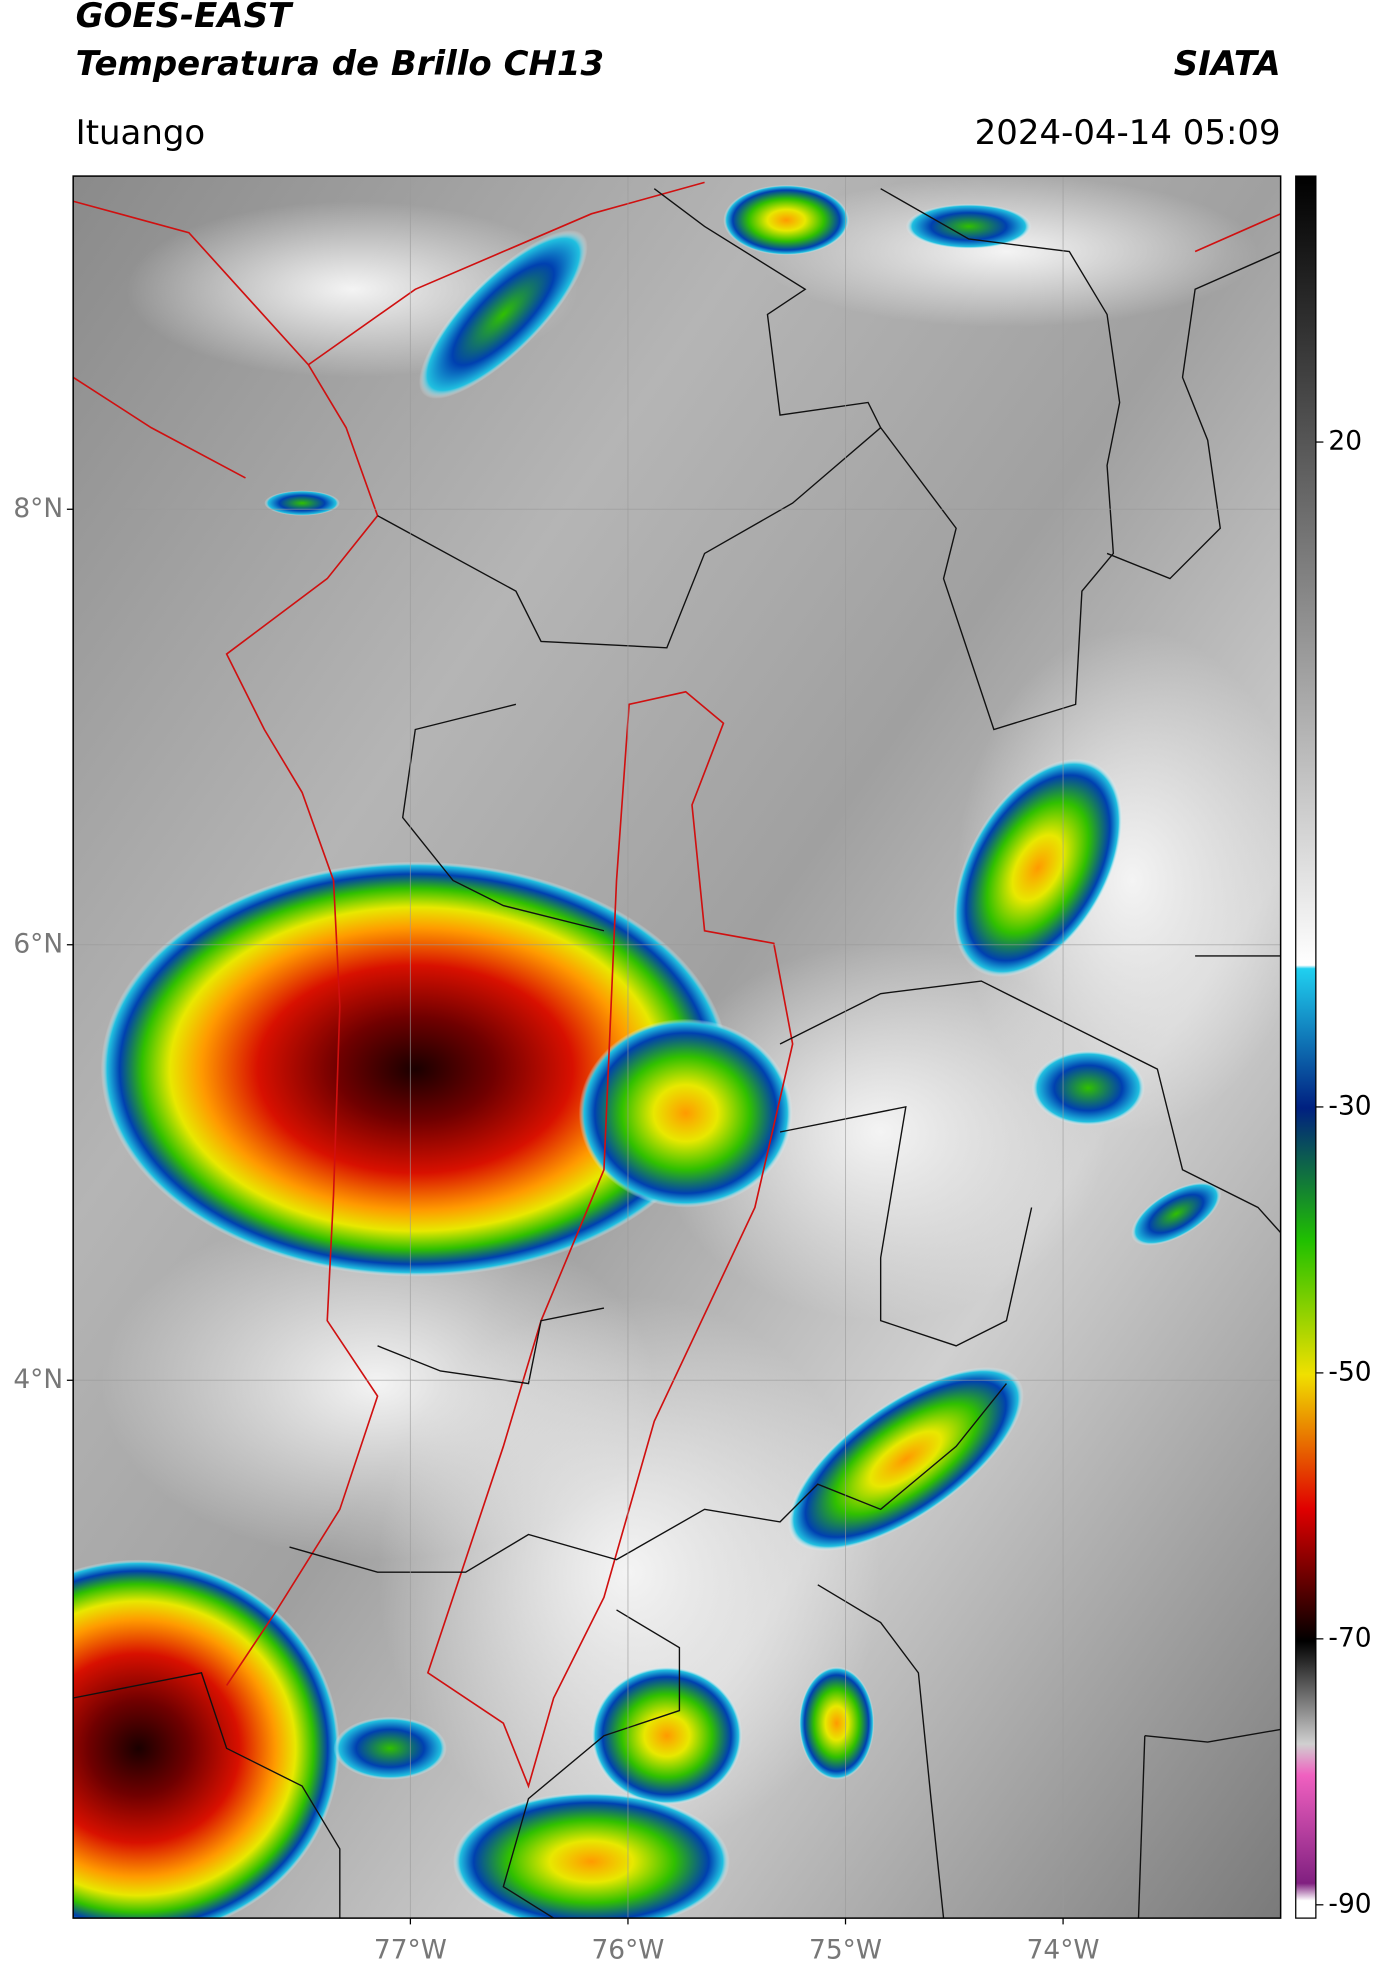 The image size is (1384, 1985). I want to click on location: Ituango, so click(141, 133).